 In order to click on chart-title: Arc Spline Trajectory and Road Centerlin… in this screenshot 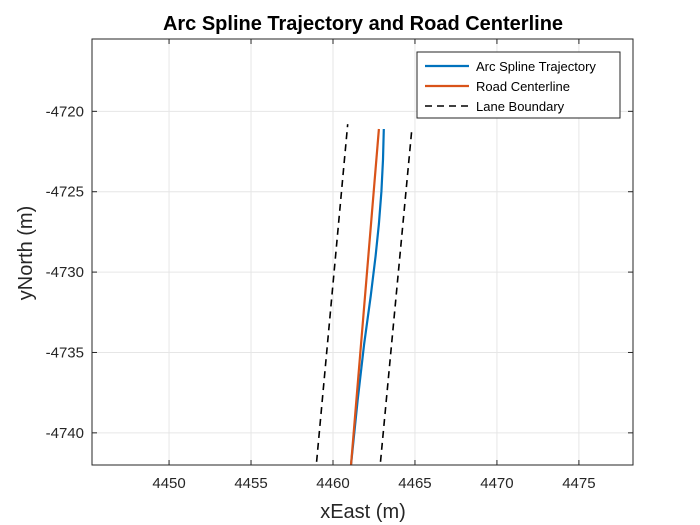, I will do `click(363, 24)`.